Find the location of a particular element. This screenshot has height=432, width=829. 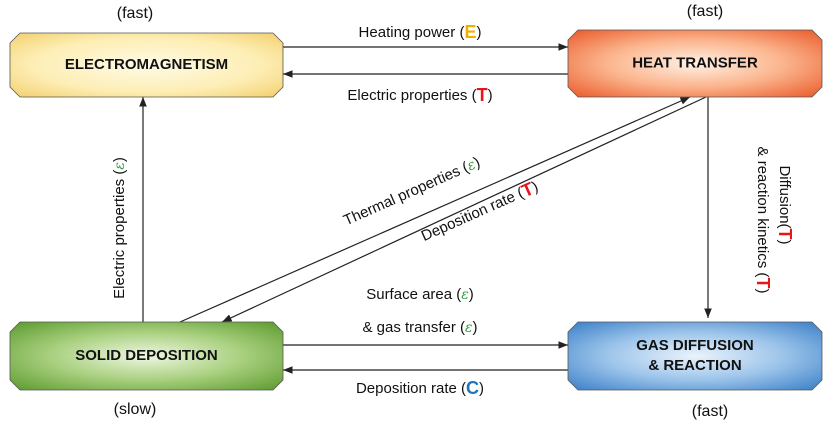

edge-symbol: E is located at coordinates (470, 32).